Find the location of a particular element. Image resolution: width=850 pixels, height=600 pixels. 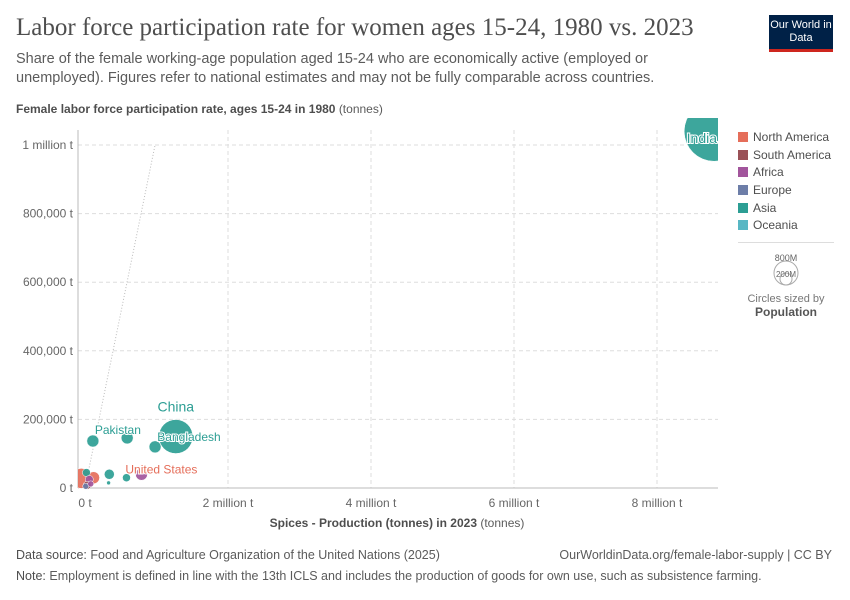

y-tick-label: 1 million t is located at coordinates (47, 145).